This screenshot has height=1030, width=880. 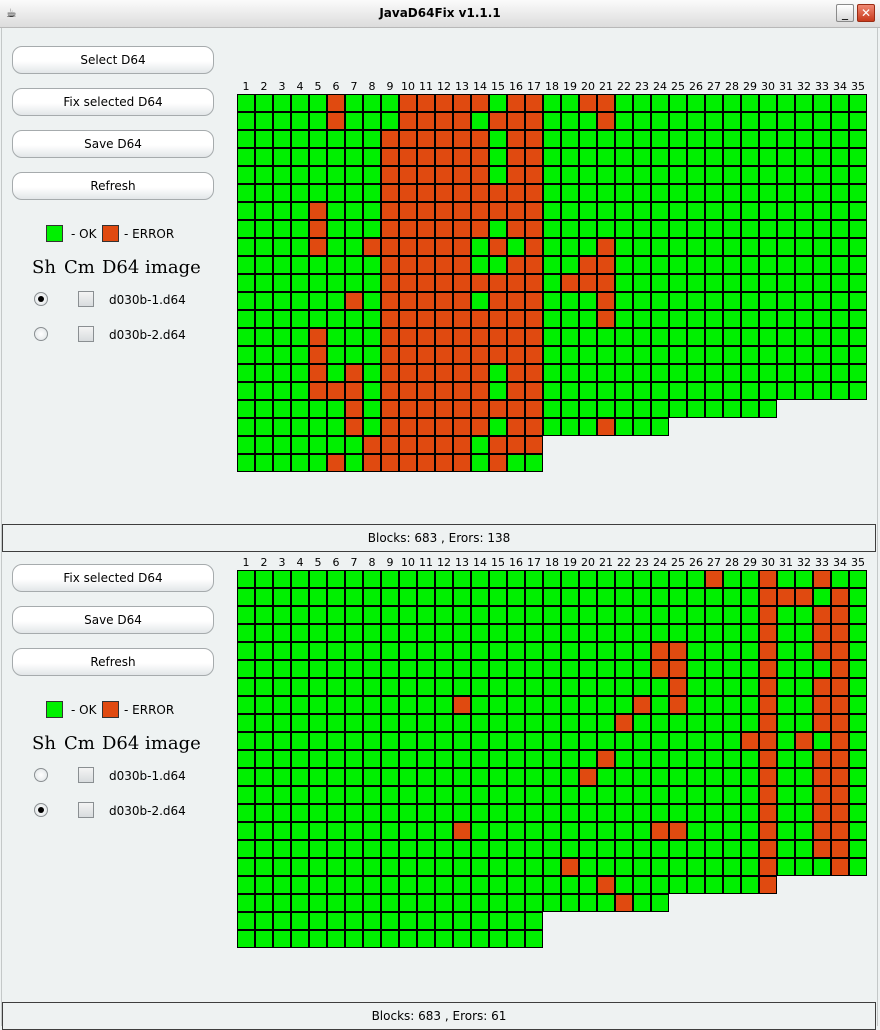 I want to click on image-row: d030b-1.d64, so click(x=110, y=300).